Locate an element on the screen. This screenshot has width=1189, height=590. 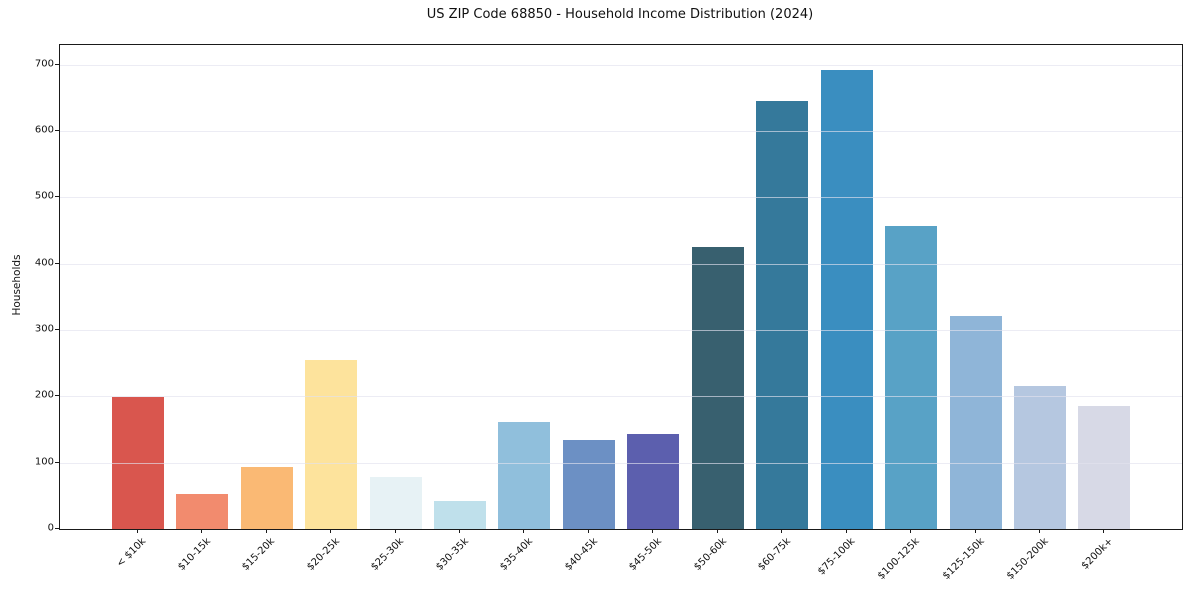
x-tick-label: $35-40k is located at coordinates (517, 554).